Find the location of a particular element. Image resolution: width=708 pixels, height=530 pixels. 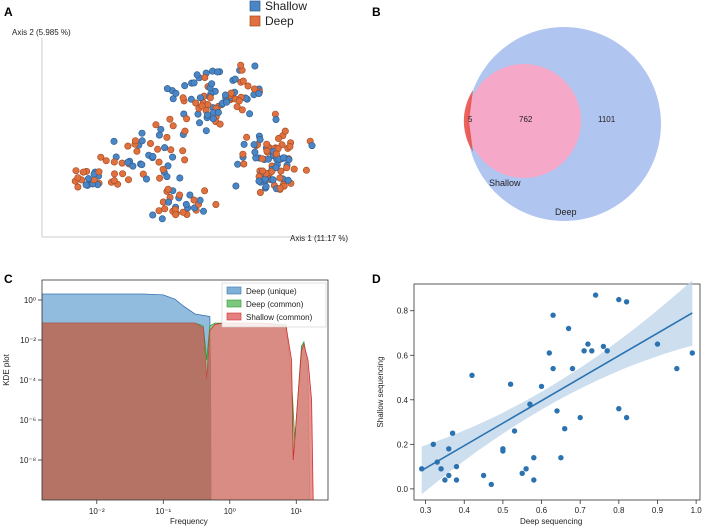

reg-xtick-label: 1.0 is located at coordinates (697, 510).